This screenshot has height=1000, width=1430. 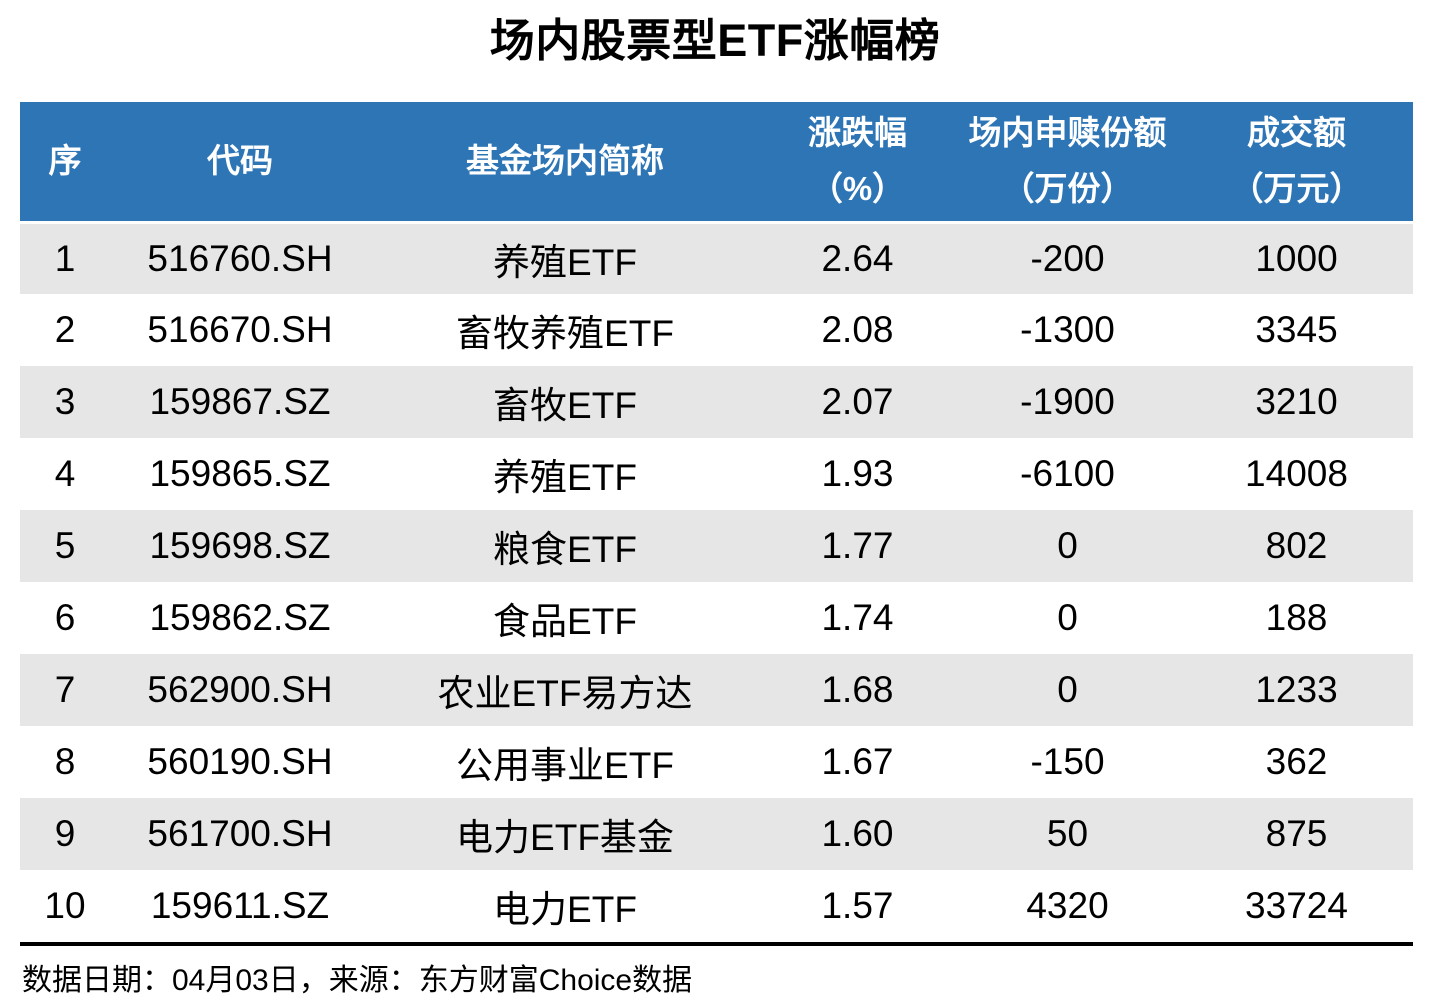 I want to click on col-header-subscription-shares-label: 场内申赎份额, so click(x=1067, y=133).